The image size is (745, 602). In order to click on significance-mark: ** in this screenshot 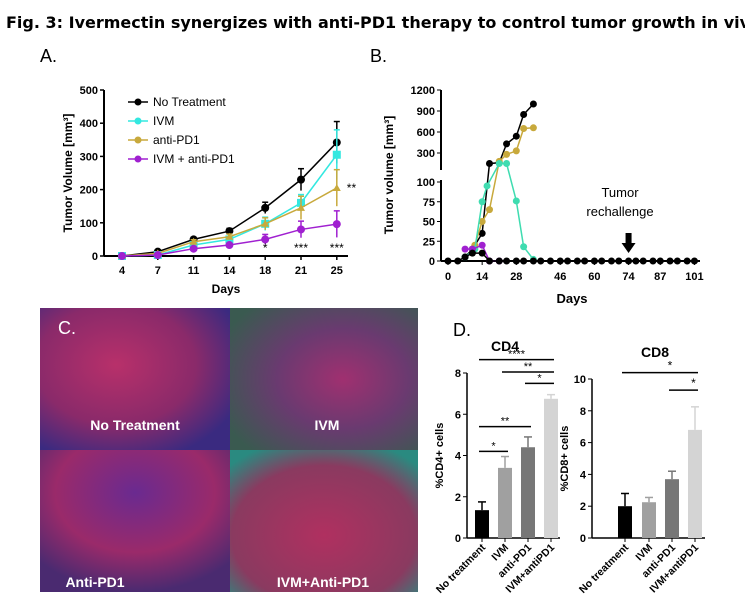, I will do `click(528, 367)`.